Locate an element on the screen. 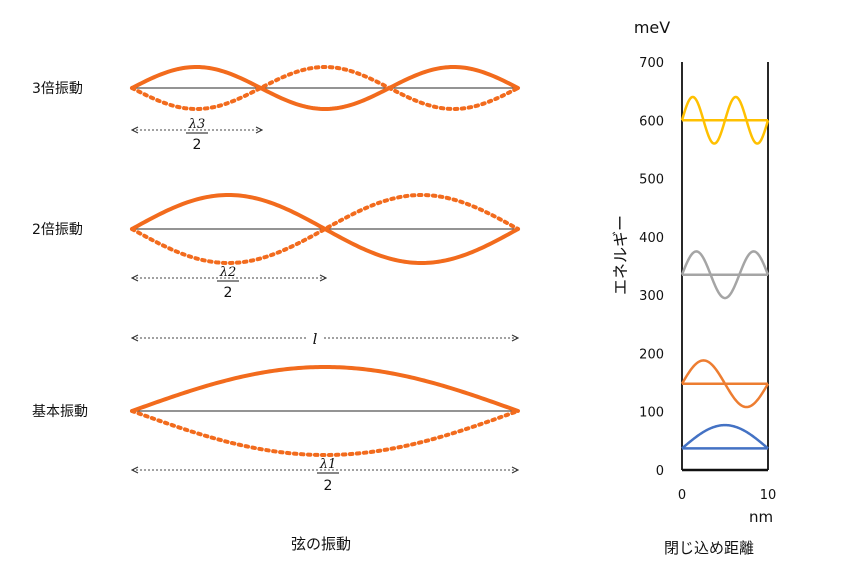 This screenshot has width=843, height=571. fundamental-dotted-wave is located at coordinates (325, 433).